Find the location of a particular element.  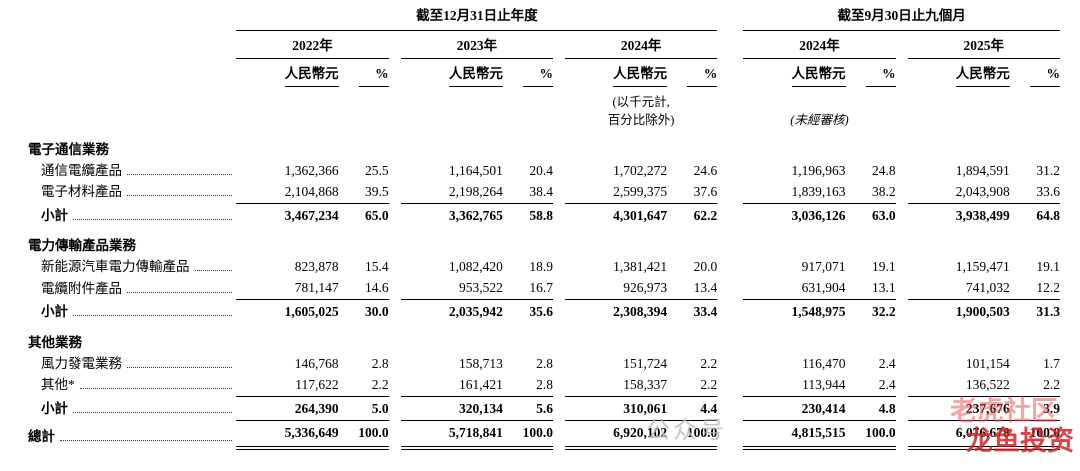

pct-cell: 62.2 is located at coordinates (692, 215).